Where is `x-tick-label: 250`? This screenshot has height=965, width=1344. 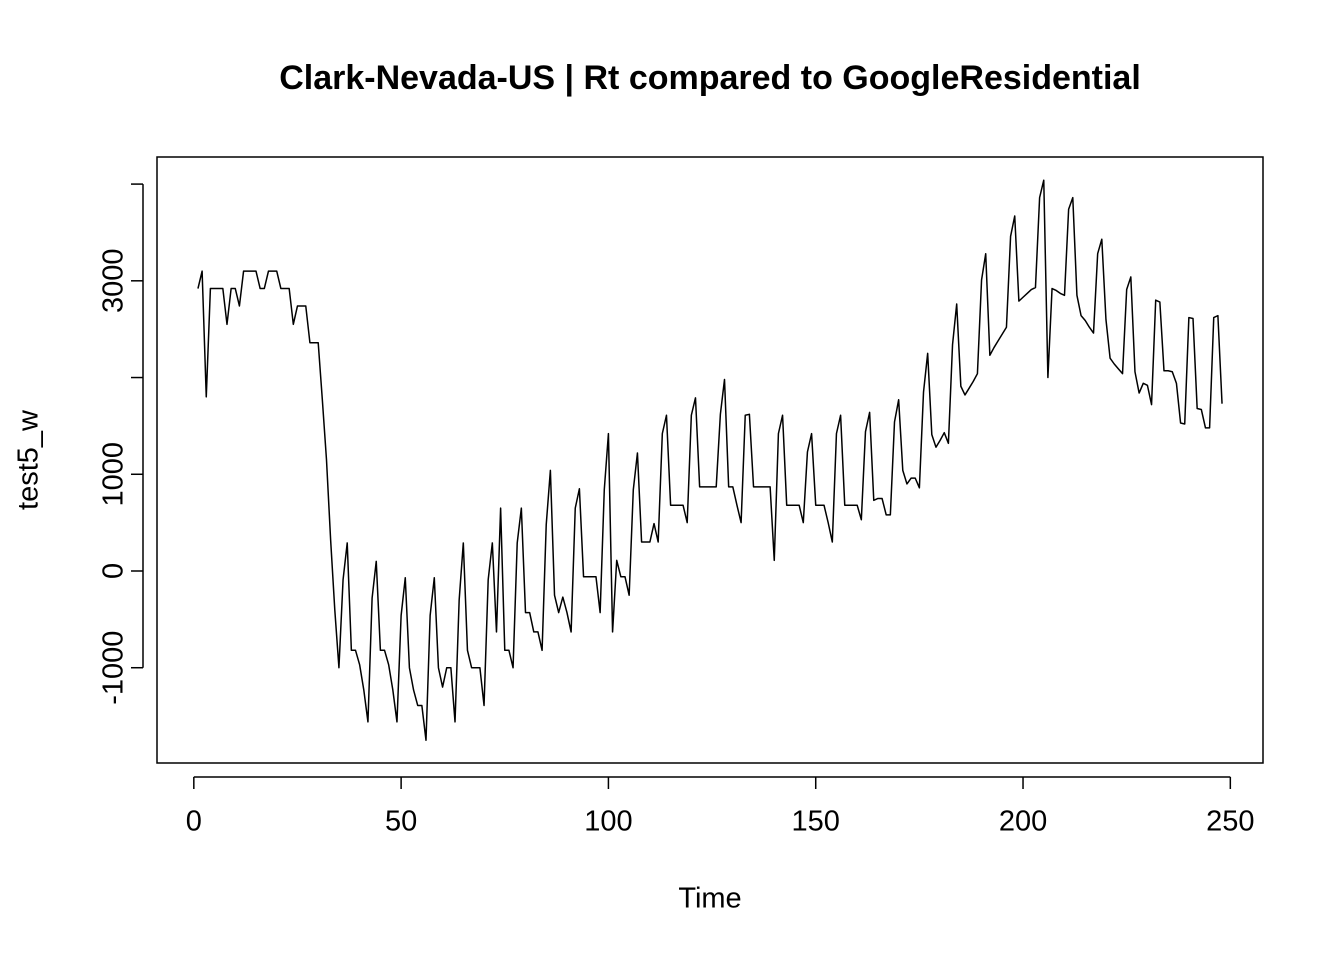 x-tick-label: 250 is located at coordinates (1230, 822).